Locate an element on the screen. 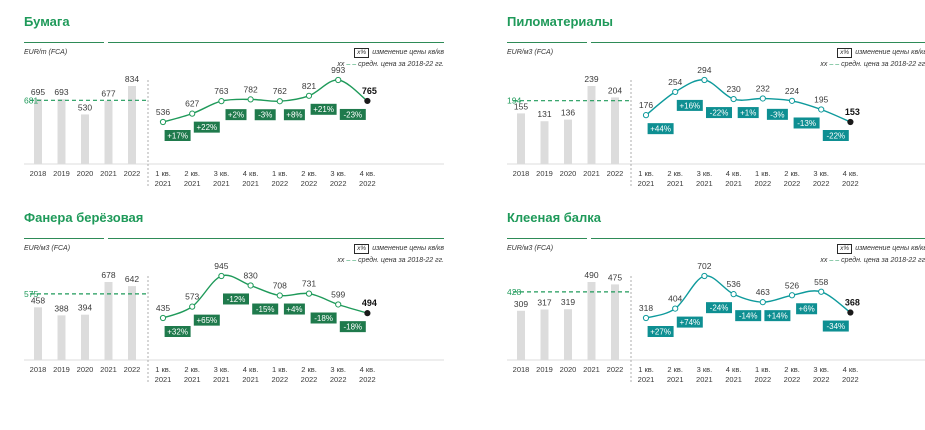 The height and width of the screenshot is (430, 925). change-box-label: +16% is located at coordinates (689, 105).